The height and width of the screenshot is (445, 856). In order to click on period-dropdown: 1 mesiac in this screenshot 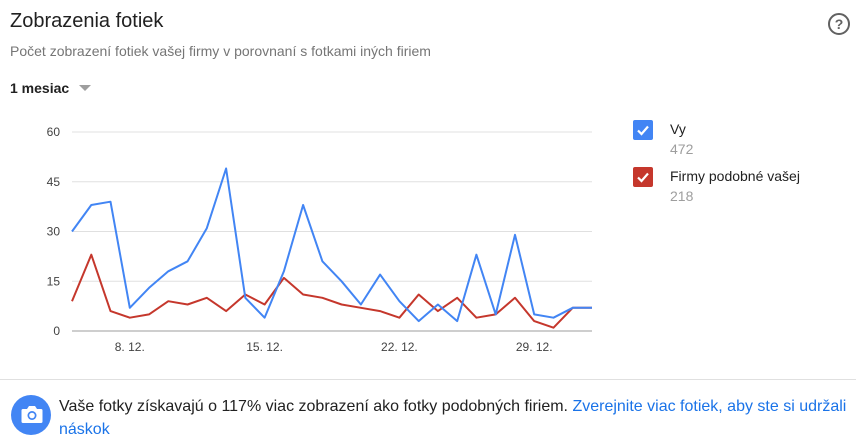, I will do `click(51, 88)`.